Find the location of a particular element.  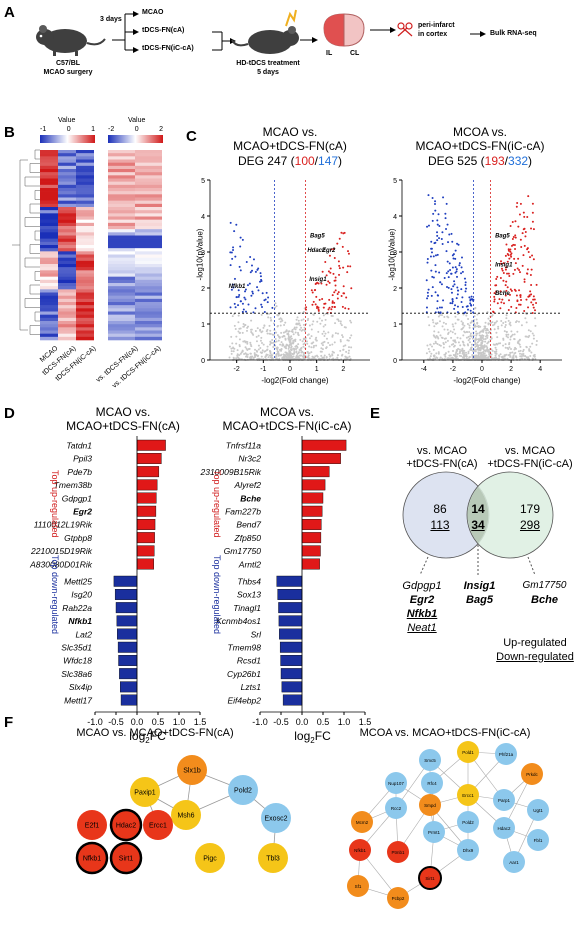

network-node-label: Smc5 is located at coordinates (430, 760).